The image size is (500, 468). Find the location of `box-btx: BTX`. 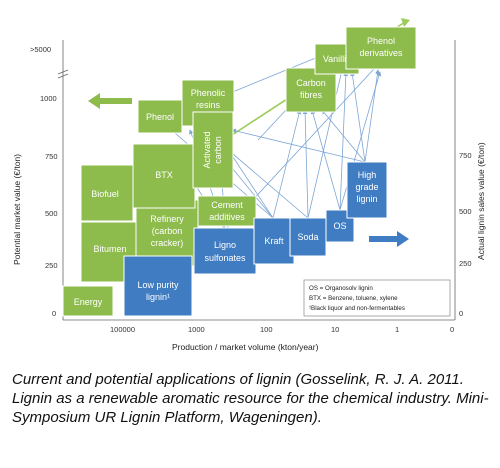

box-btx: BTX is located at coordinates (164, 176).